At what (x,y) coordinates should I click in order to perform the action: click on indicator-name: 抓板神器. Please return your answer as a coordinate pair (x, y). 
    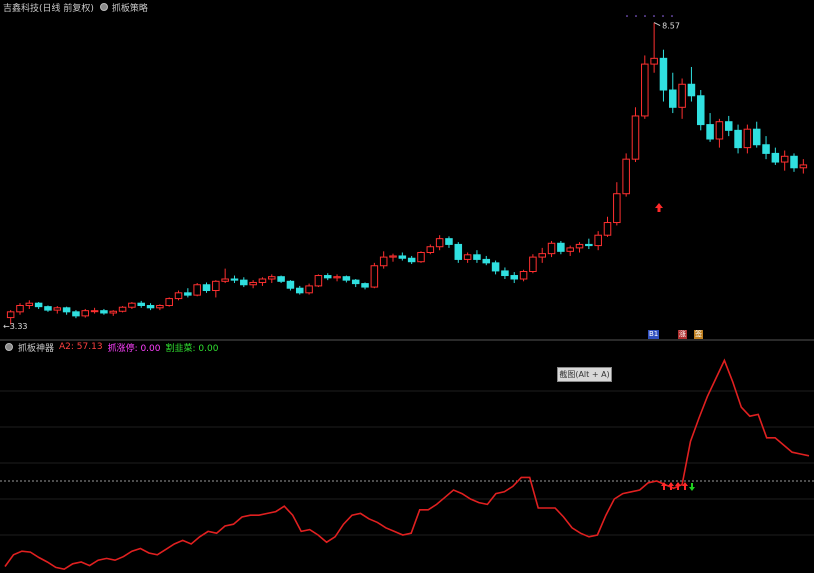
    Looking at the image, I should click on (36, 348).